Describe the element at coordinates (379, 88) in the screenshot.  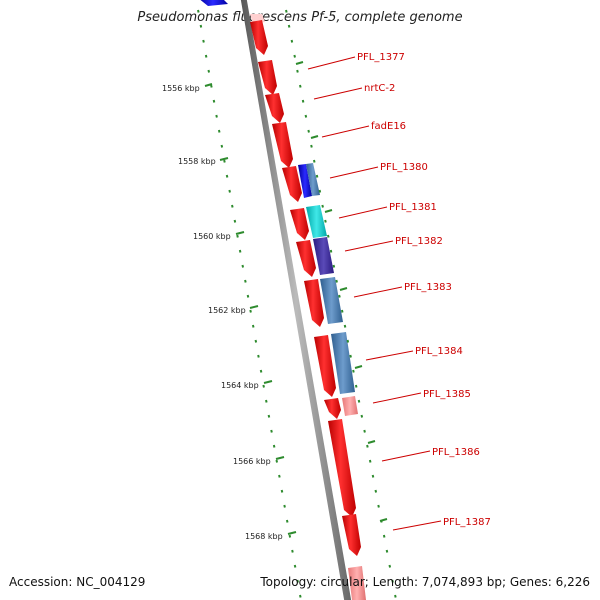
I see `gene-label-nrtc-2: nrtC-2` at that location.